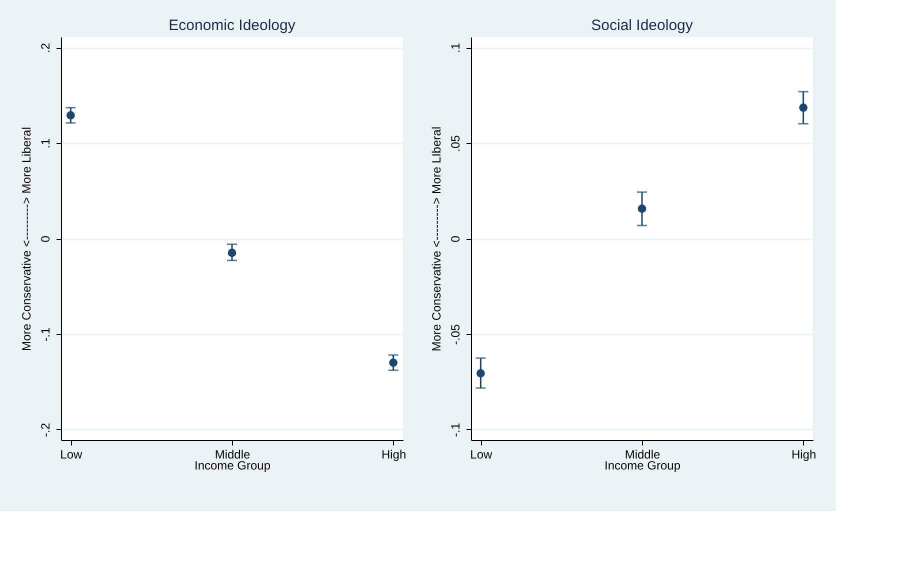 This screenshot has width=915, height=578. I want to click on chart-title: Social Ideology, so click(642, 25).